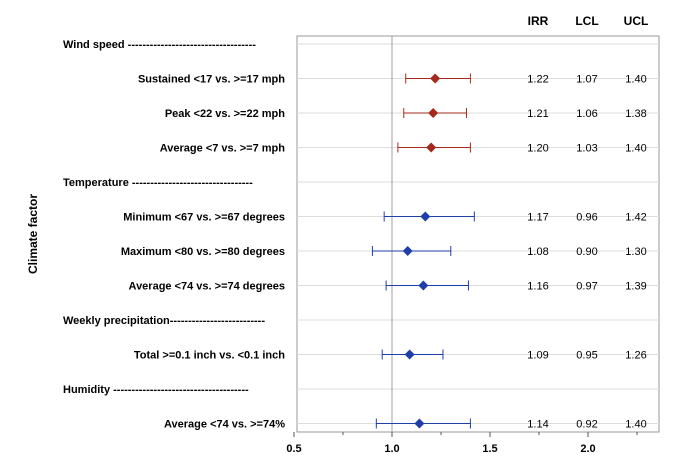 The image size is (673, 463). What do you see at coordinates (33, 234) in the screenshot?
I see `y-axis-label: Climate factor` at bounding box center [33, 234].